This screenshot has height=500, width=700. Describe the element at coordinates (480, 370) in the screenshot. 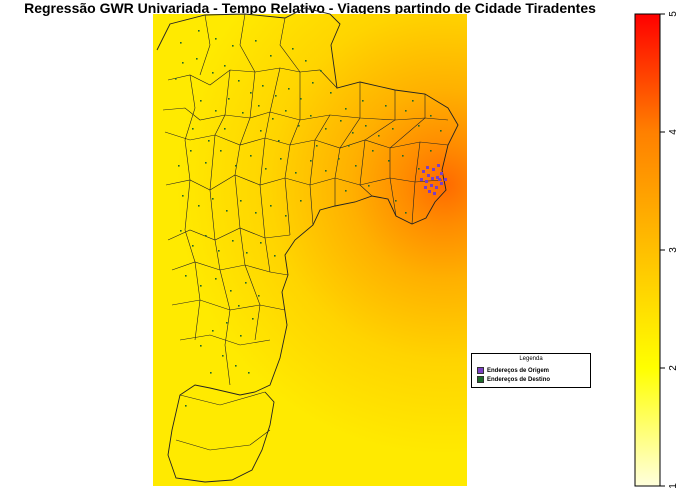

I see `origin-swatch` at that location.